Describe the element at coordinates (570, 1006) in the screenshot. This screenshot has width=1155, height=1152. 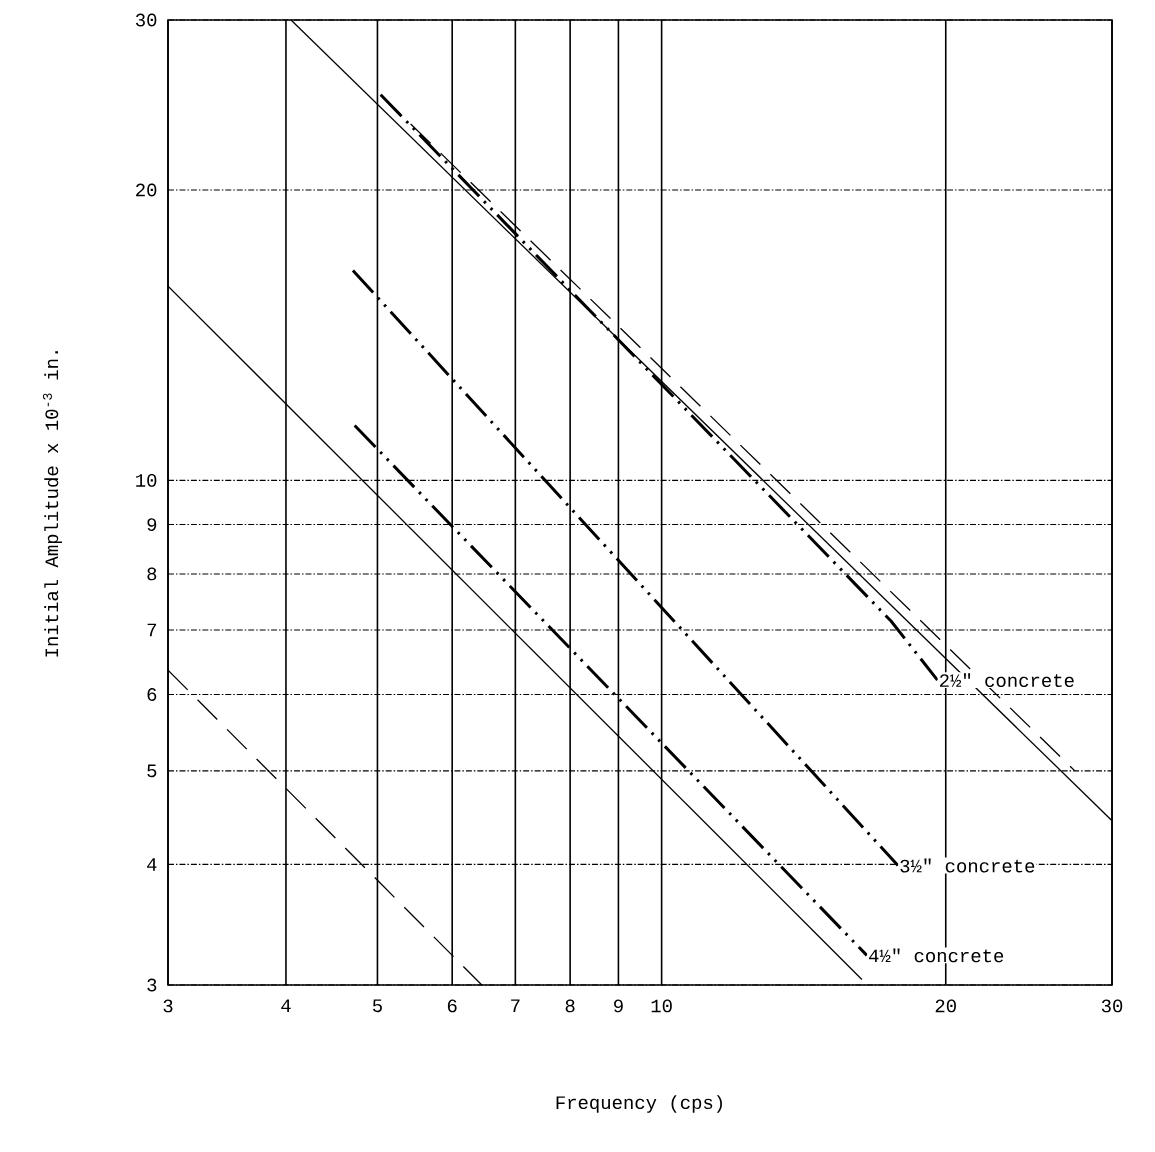
I see `x-tick-label: 8` at that location.